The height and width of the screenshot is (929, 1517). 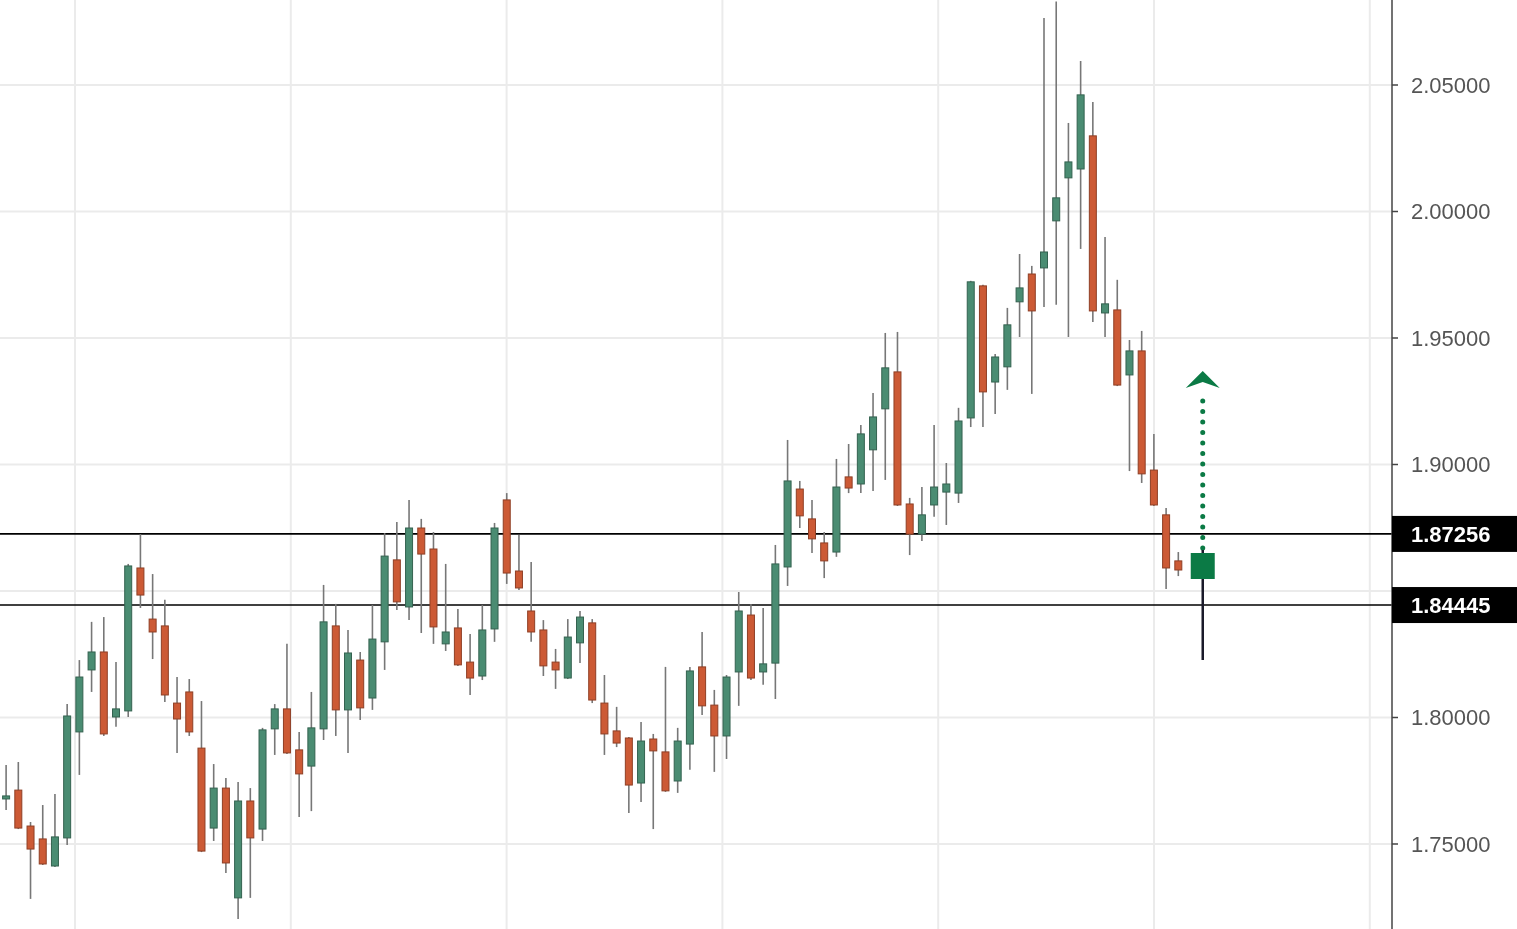 What do you see at coordinates (1451, 338) in the screenshot?
I see `y-tick-label: 1.95000` at bounding box center [1451, 338].